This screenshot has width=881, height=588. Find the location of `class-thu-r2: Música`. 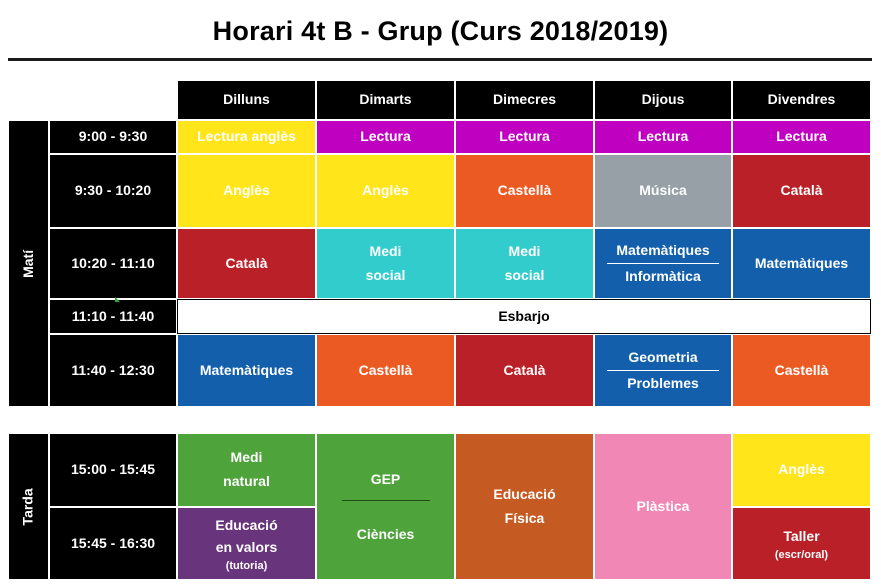

class-thu-r2: Música is located at coordinates (663, 191).